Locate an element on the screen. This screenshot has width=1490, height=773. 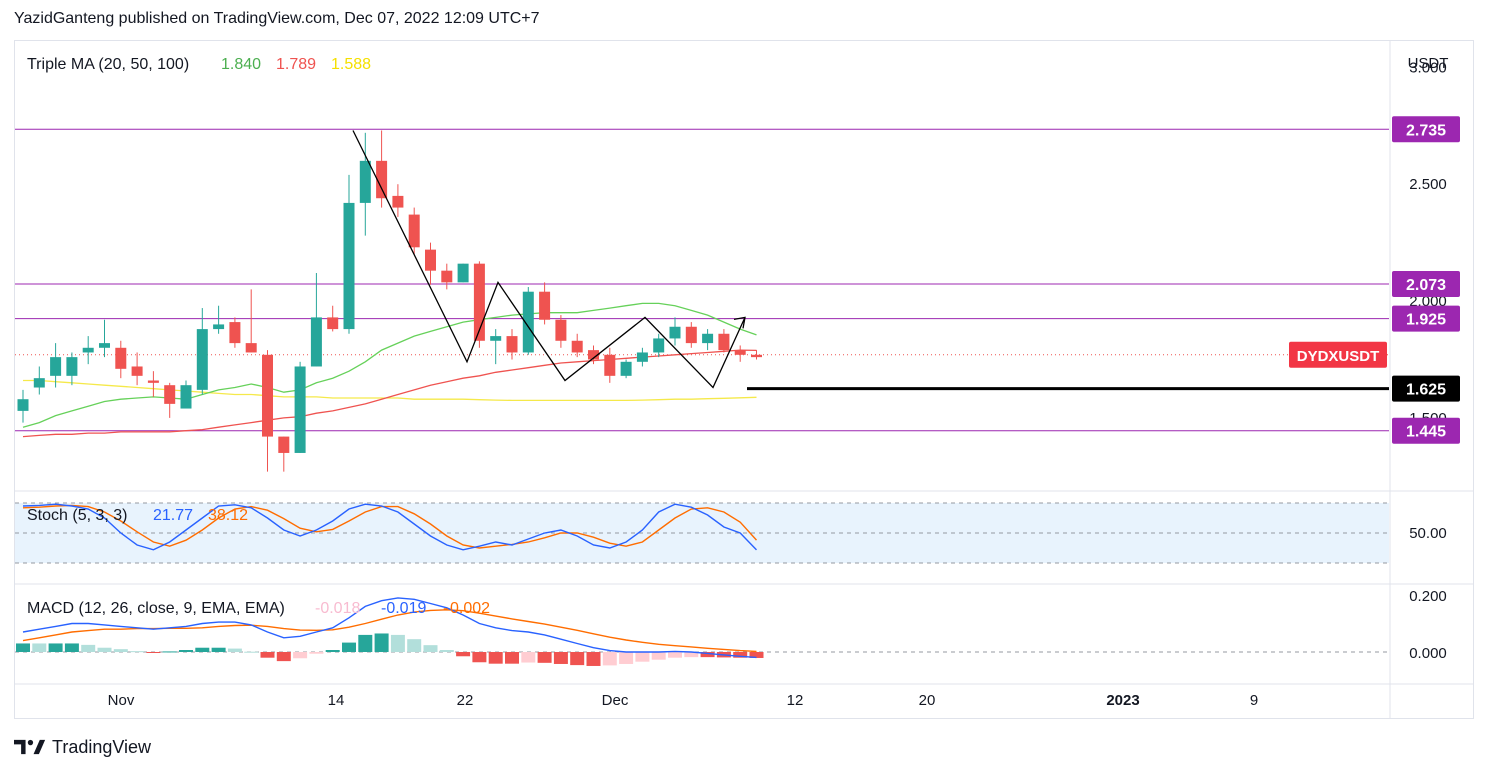
level-price-tag is located at coordinates (1426, 318).